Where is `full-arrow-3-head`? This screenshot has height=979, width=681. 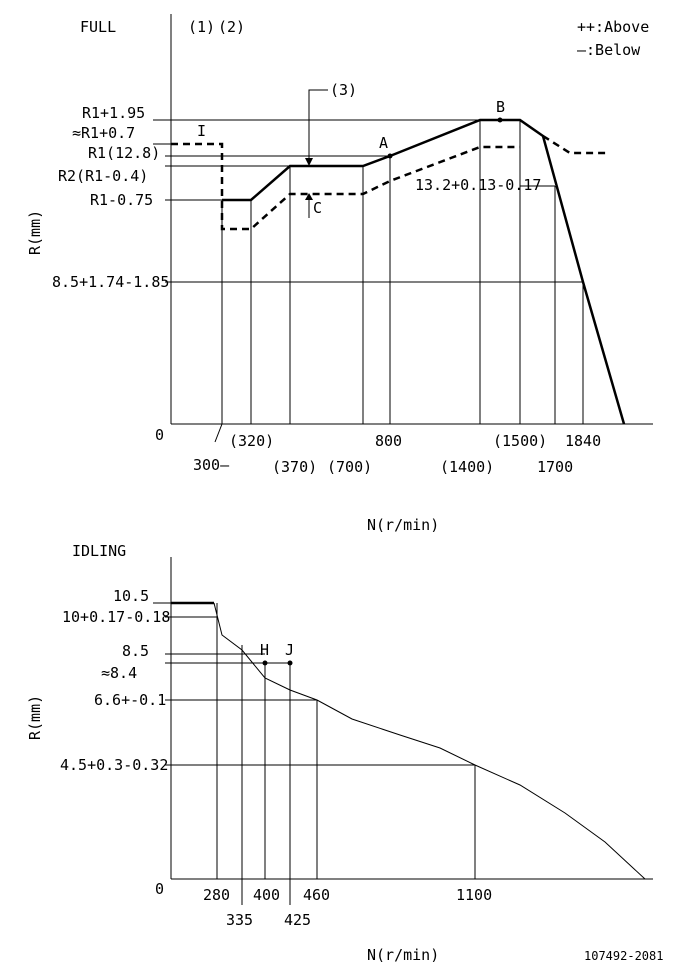 full-arrow-3-head is located at coordinates (309, 162).